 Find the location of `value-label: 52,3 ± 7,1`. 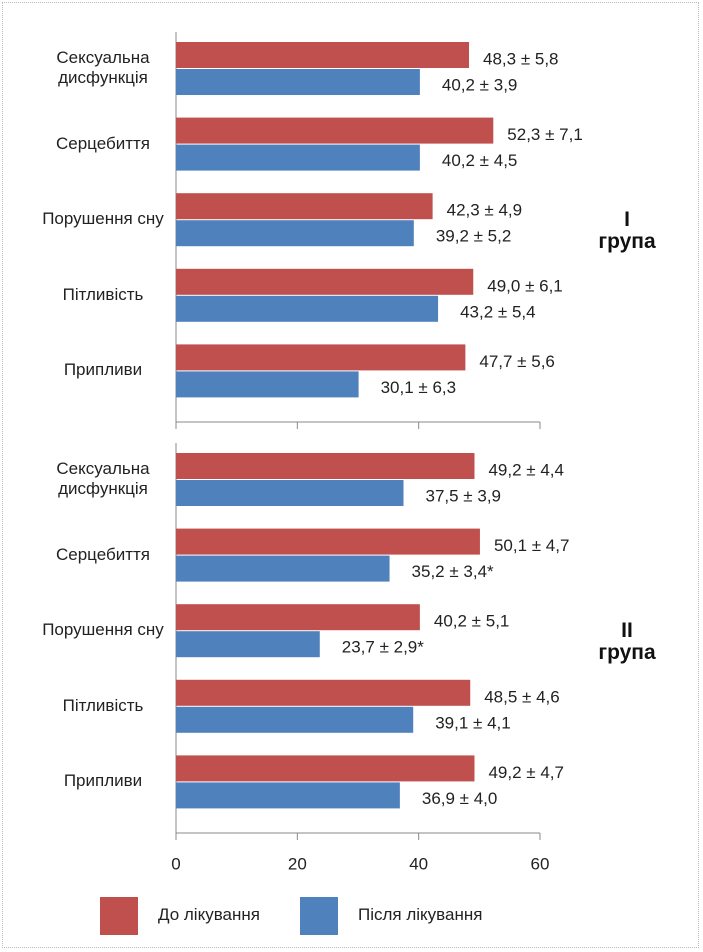

value-label: 52,3 ± 7,1 is located at coordinates (544, 134).